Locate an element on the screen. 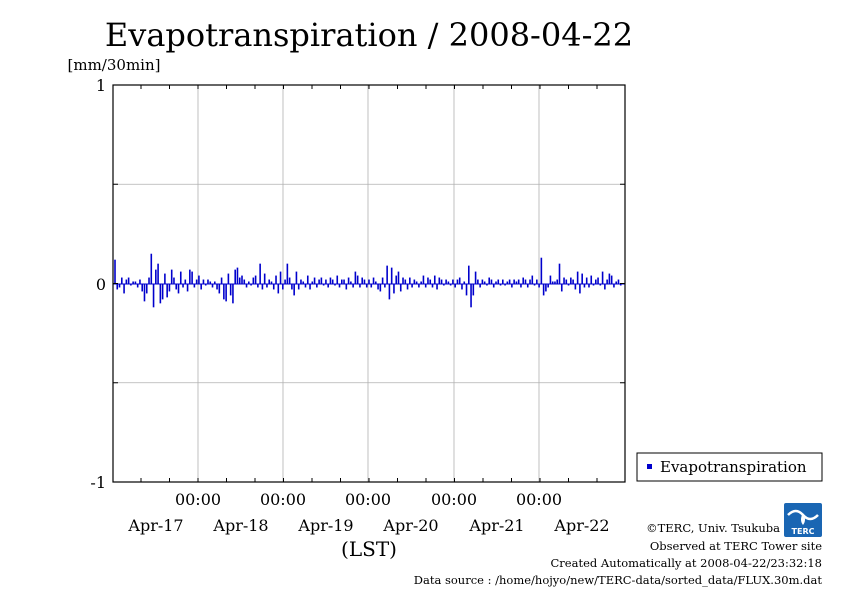  footer-site: Observed at TERC Tower site is located at coordinates (736, 546).